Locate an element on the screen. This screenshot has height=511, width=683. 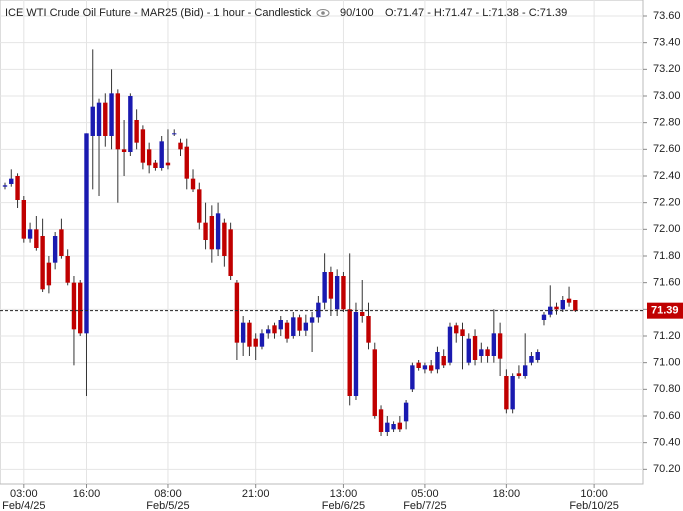
y-tick-label: 70.80 is located at coordinates (667, 389).